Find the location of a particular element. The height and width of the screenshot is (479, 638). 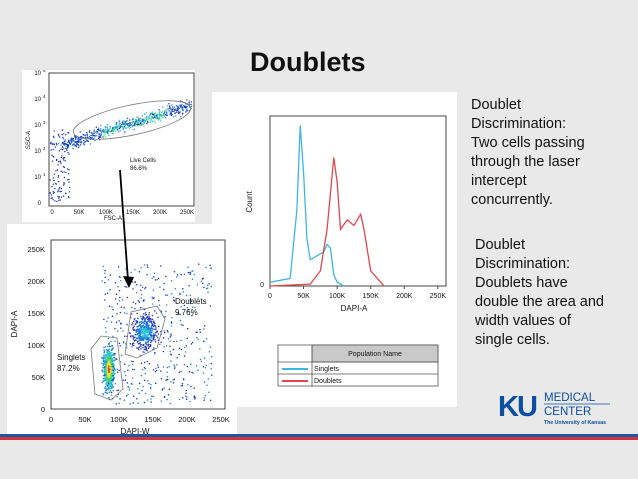

histogram-plot-frame is located at coordinates (358, 201).